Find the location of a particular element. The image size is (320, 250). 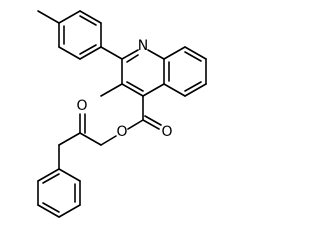

atom-label: N is located at coordinates (143, 46).